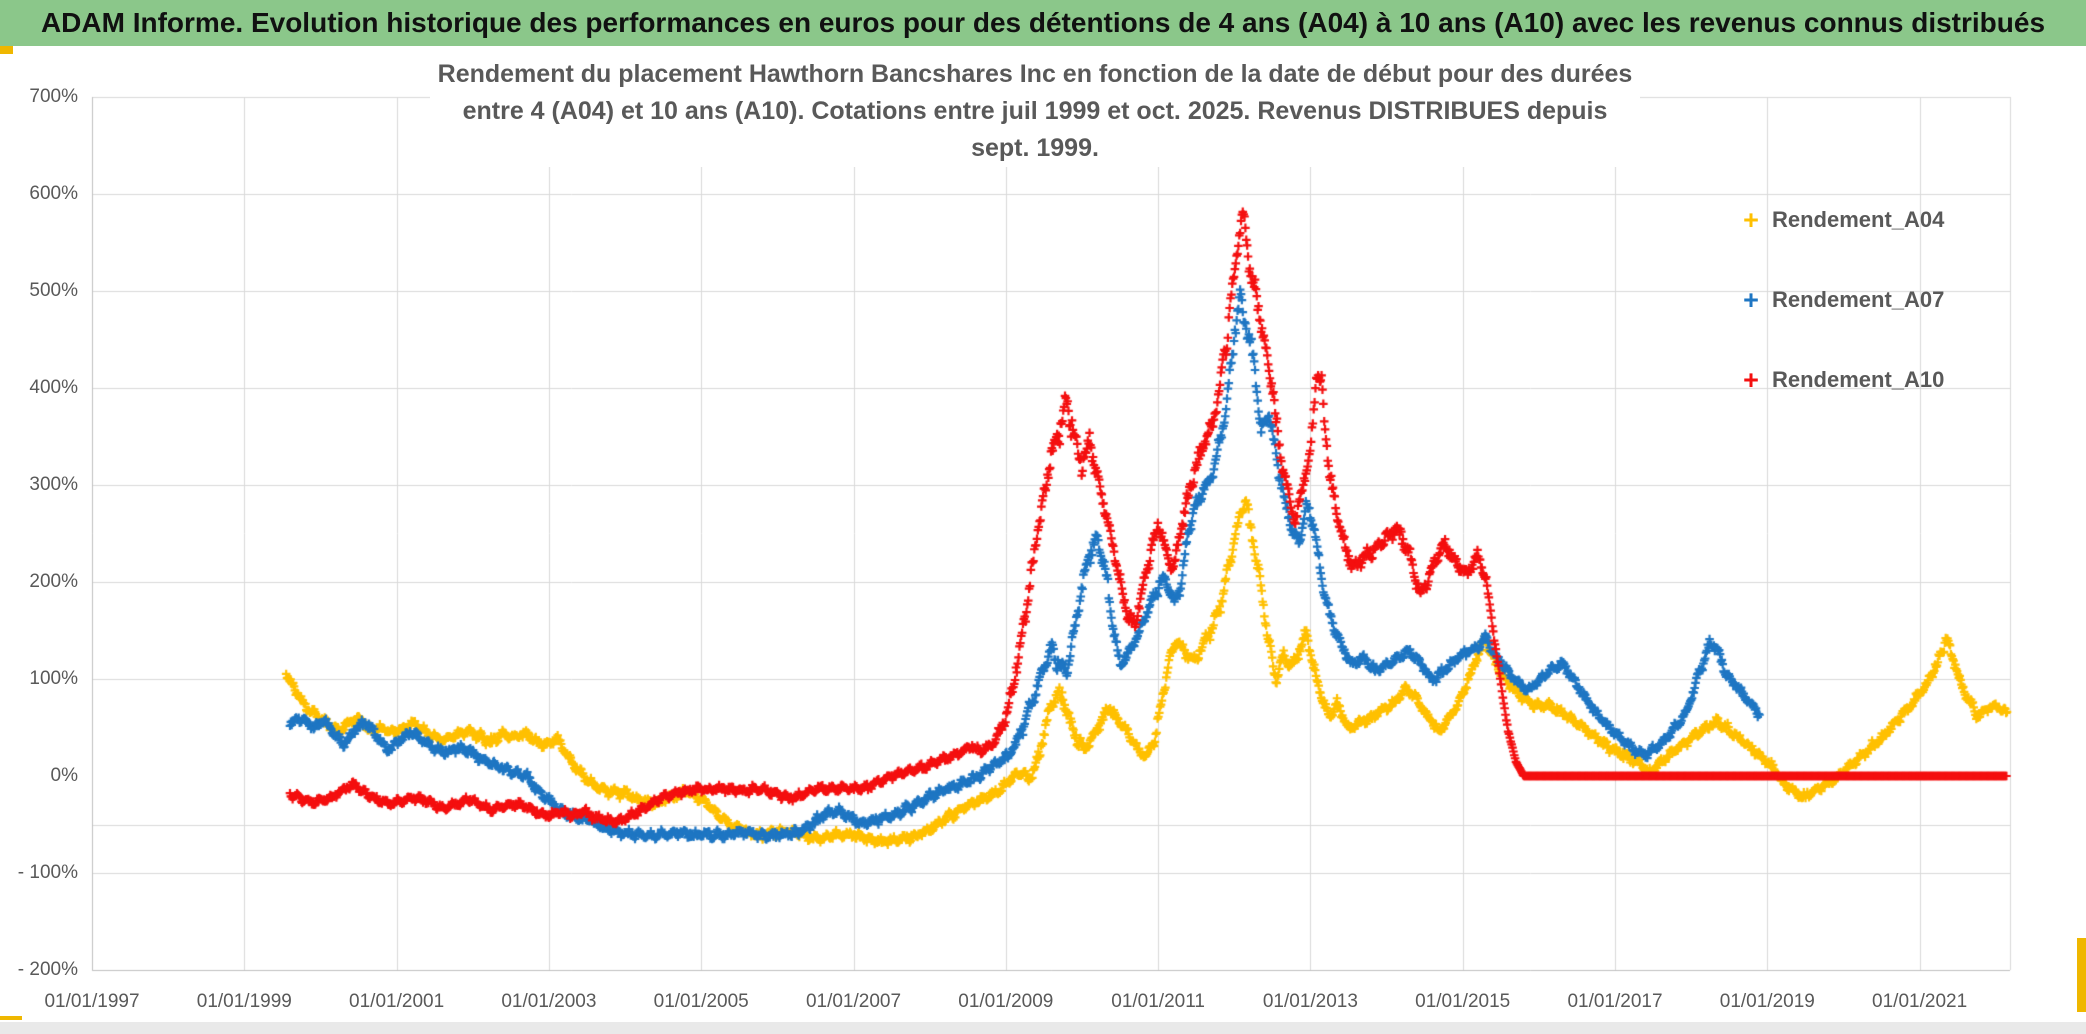 This screenshot has height=1034, width=2086. What do you see at coordinates (1858, 299) in the screenshot?
I see `legend-item-label: Rendement_A07` at bounding box center [1858, 299].